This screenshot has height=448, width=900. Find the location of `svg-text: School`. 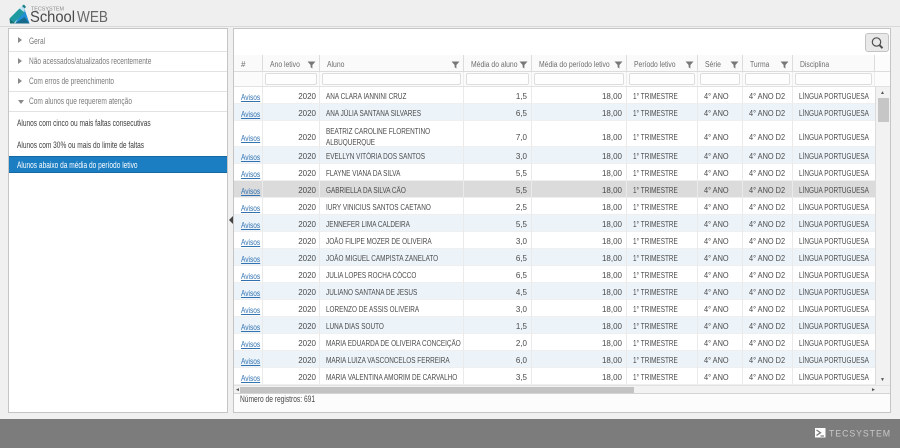

svg-text: School is located at coordinates (52, 17).